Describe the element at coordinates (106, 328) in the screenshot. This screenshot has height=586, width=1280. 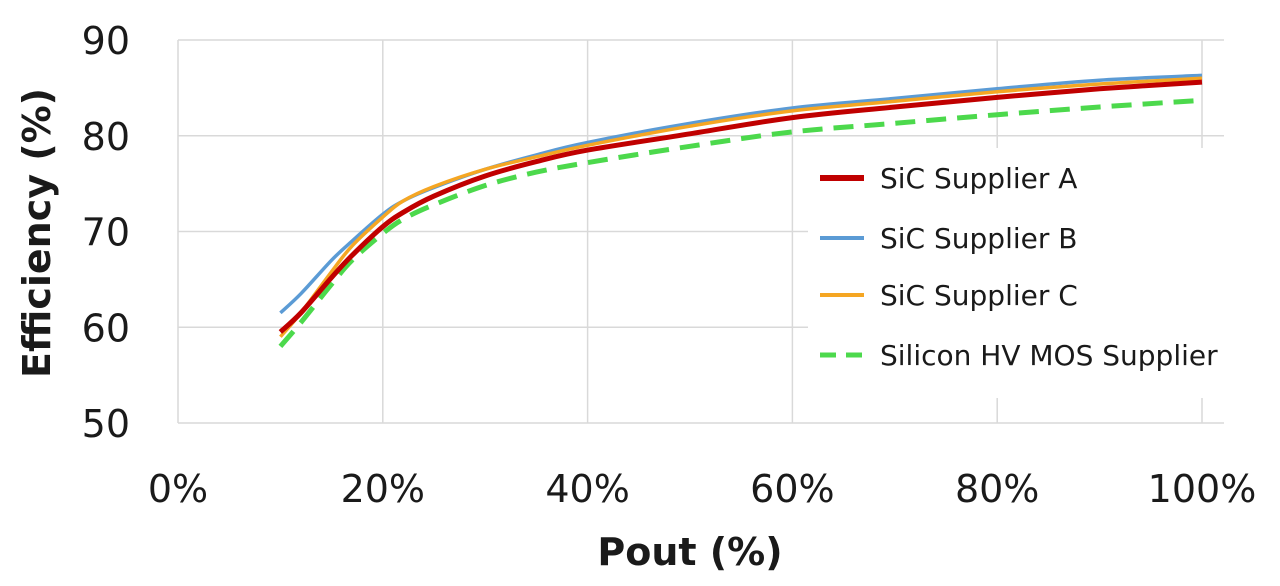
I see `y-tick-label: 60` at that location.